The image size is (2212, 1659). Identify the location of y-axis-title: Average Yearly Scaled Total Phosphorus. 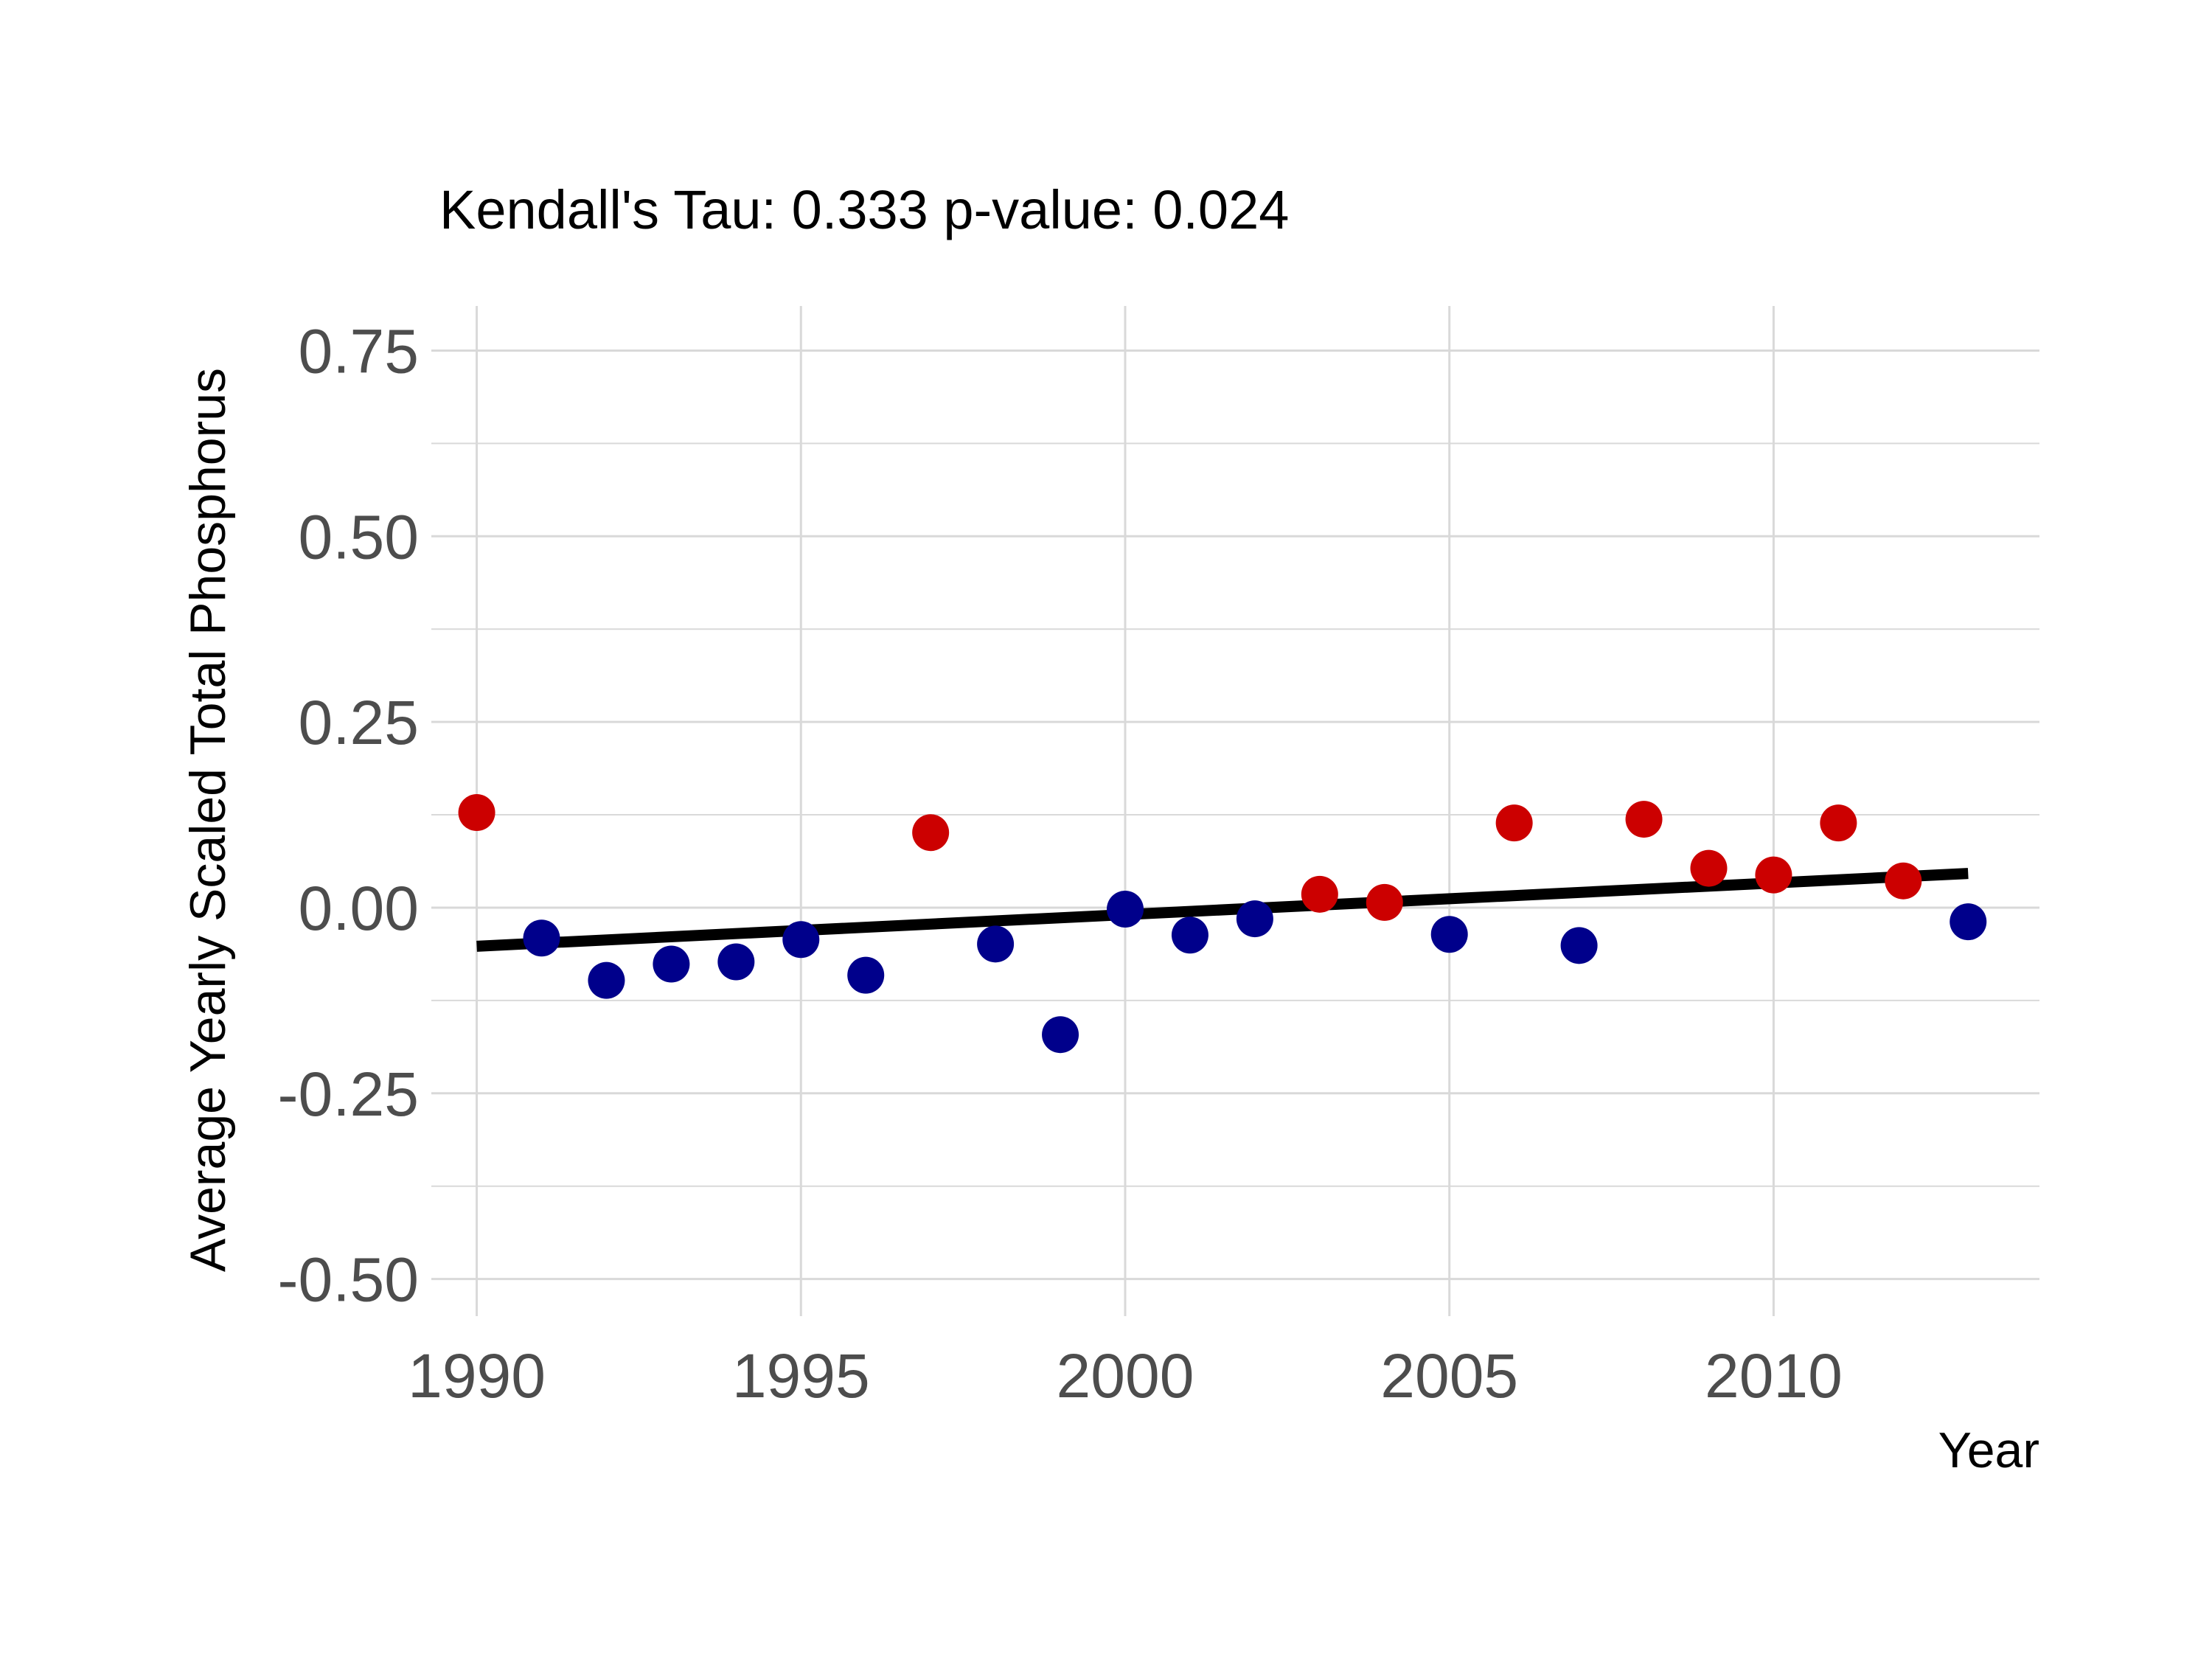
(208, 820).